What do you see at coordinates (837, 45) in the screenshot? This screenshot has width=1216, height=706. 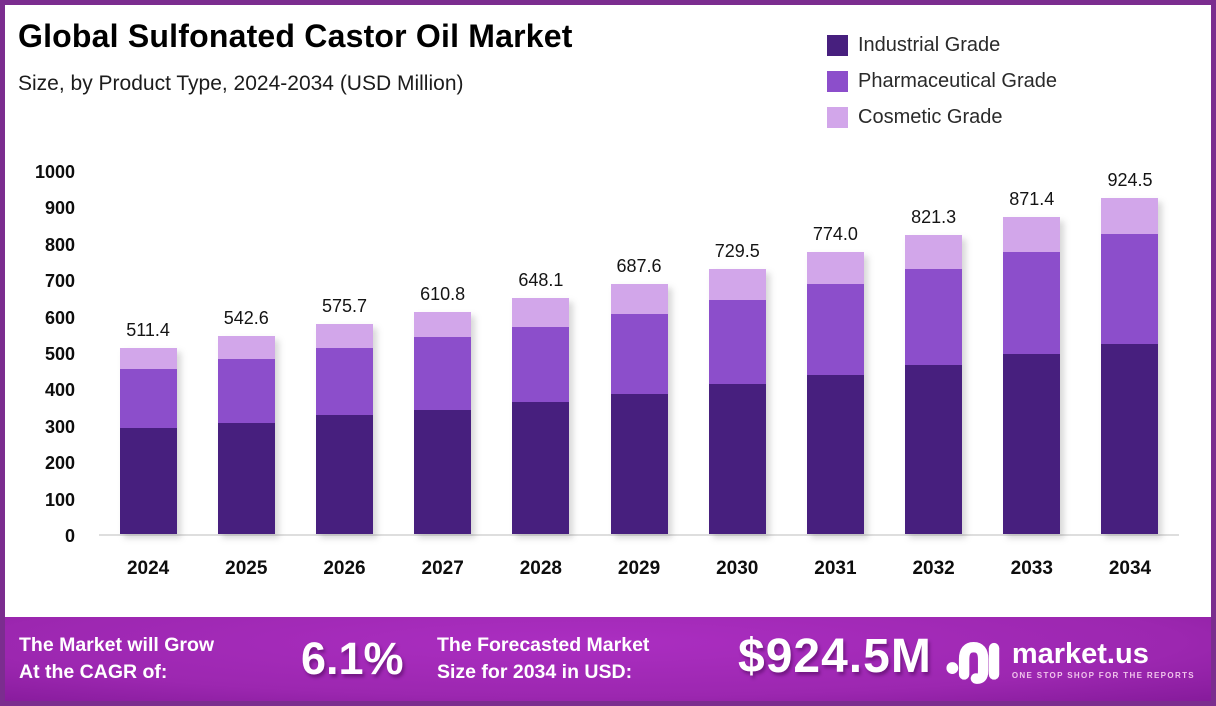 I see `legend-swatch-industrial` at bounding box center [837, 45].